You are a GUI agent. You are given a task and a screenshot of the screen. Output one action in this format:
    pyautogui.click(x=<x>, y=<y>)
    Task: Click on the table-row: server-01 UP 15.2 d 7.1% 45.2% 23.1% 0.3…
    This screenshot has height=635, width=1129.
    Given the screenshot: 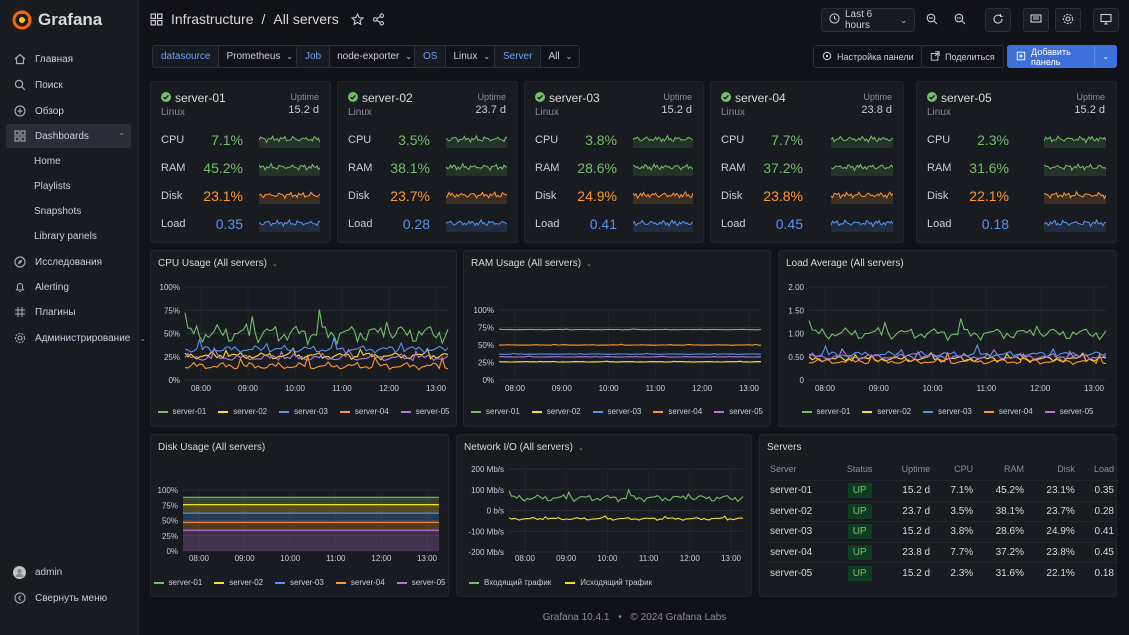 What is the action you would take?
    pyautogui.click(x=942, y=491)
    